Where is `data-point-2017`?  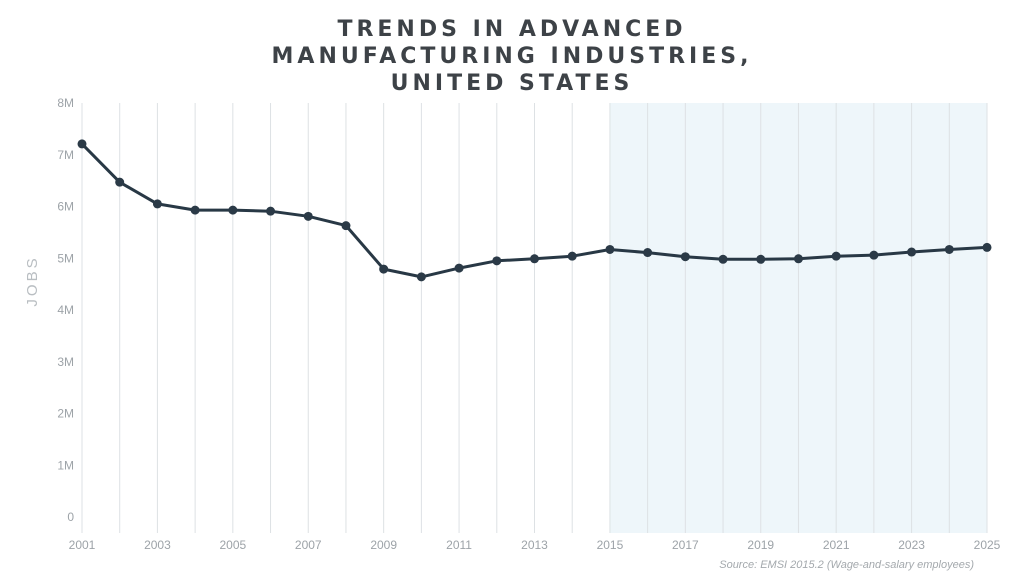
data-point-2017 is located at coordinates (685, 257).